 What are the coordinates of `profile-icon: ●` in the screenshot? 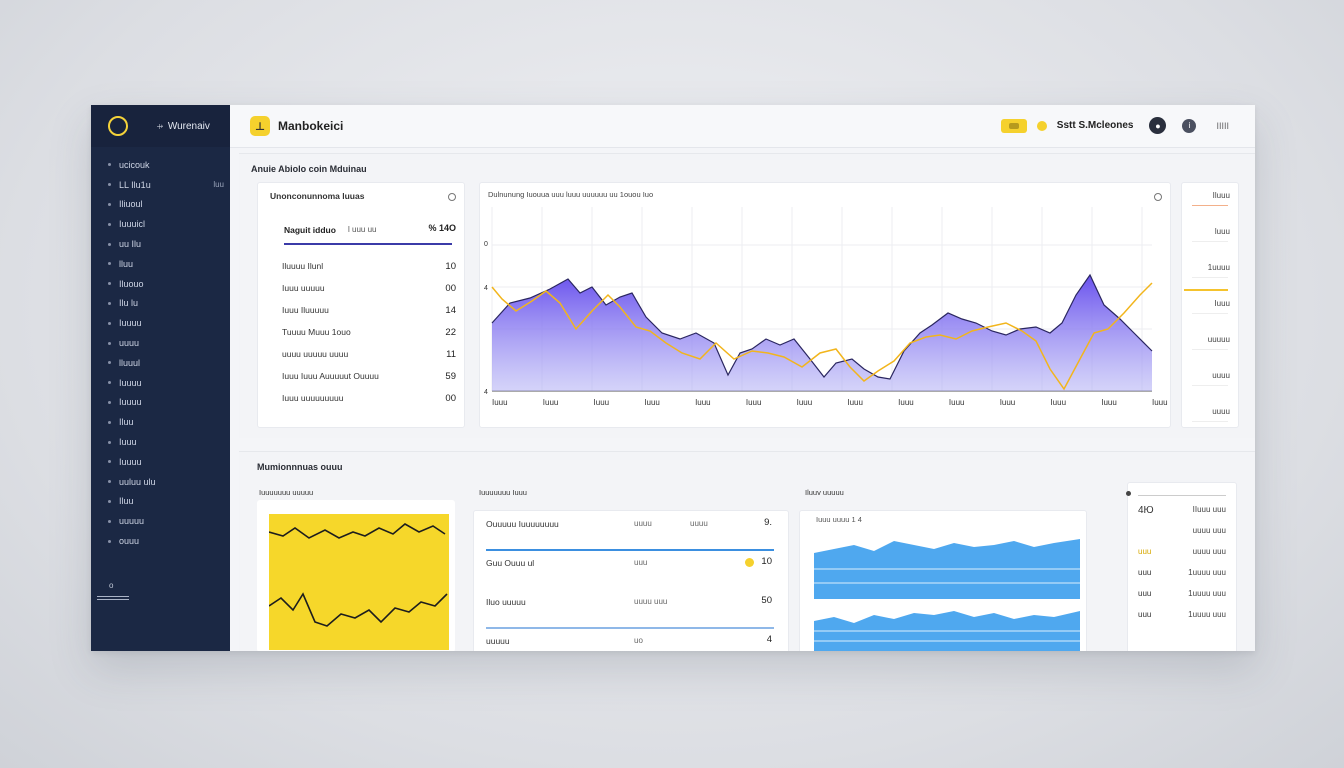 It's located at (1158, 125).